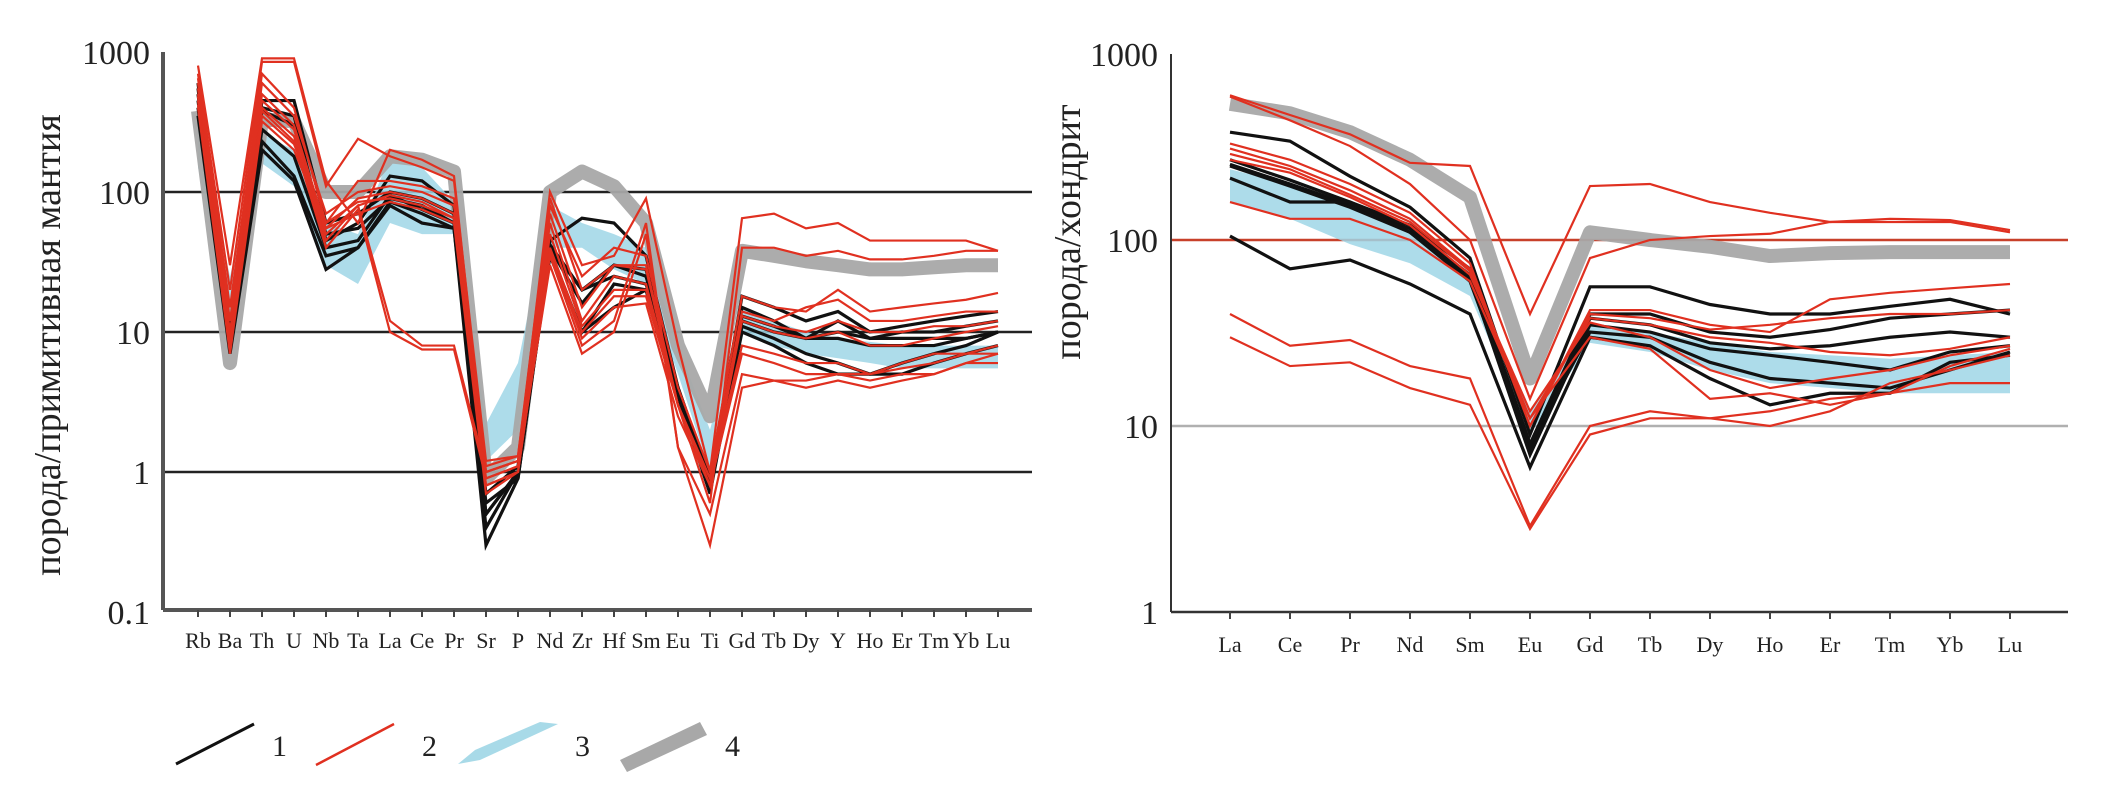  Describe the element at coordinates (198, 640) in the screenshot. I see `x-tick-label-Rb: Rb` at that location.